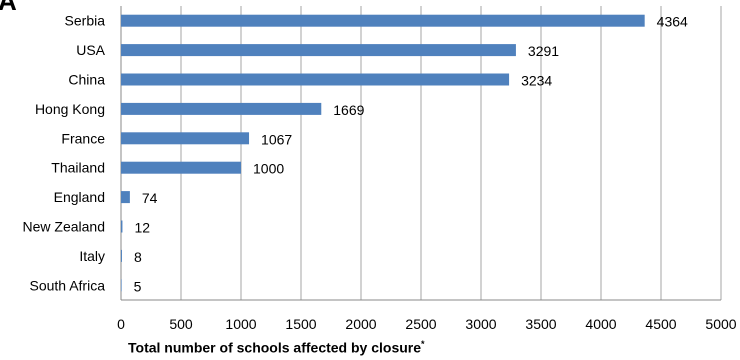  I want to click on data-label: 12, so click(142, 228).